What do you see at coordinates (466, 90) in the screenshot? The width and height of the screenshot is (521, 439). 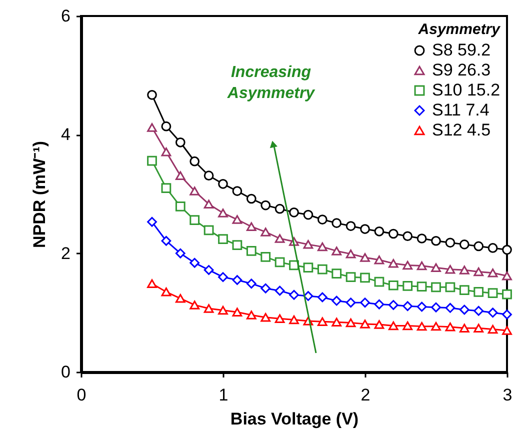 I see `legend-label: S10 15.2` at bounding box center [466, 90].